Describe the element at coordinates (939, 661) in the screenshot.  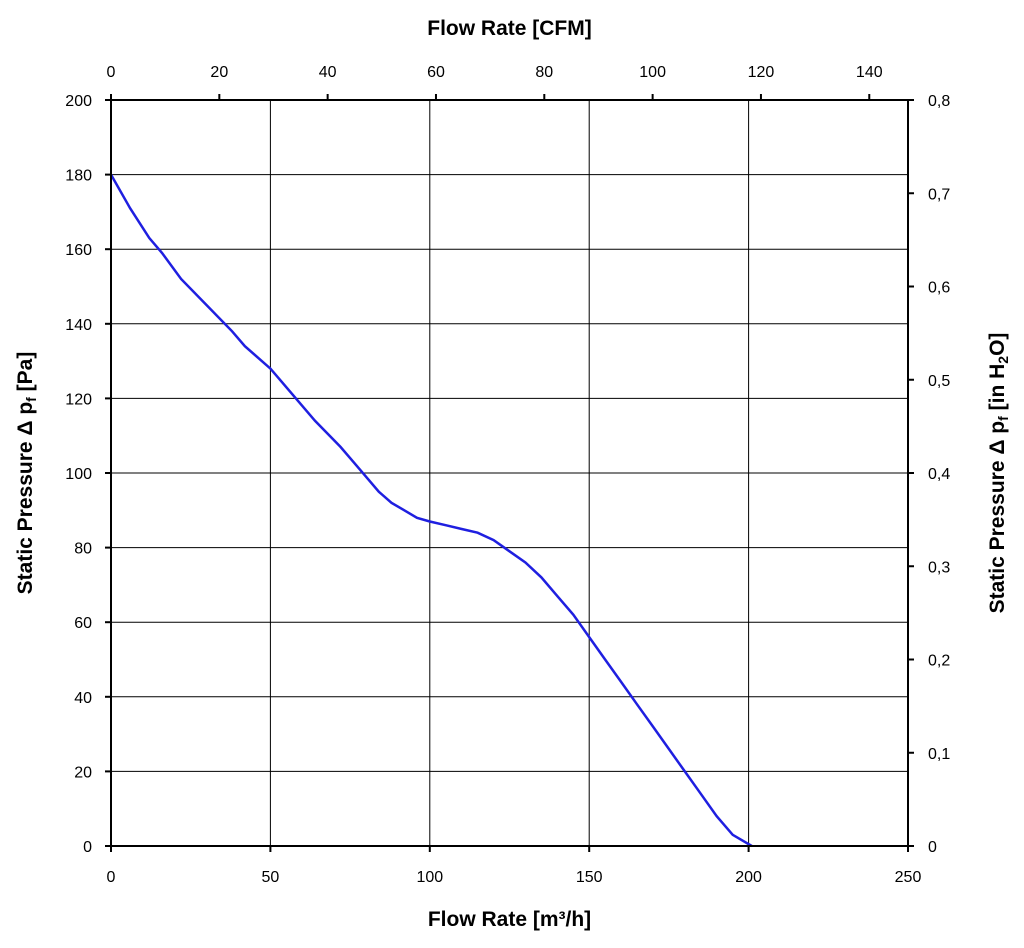
I see `y2-tick-label: 0,2` at that location.